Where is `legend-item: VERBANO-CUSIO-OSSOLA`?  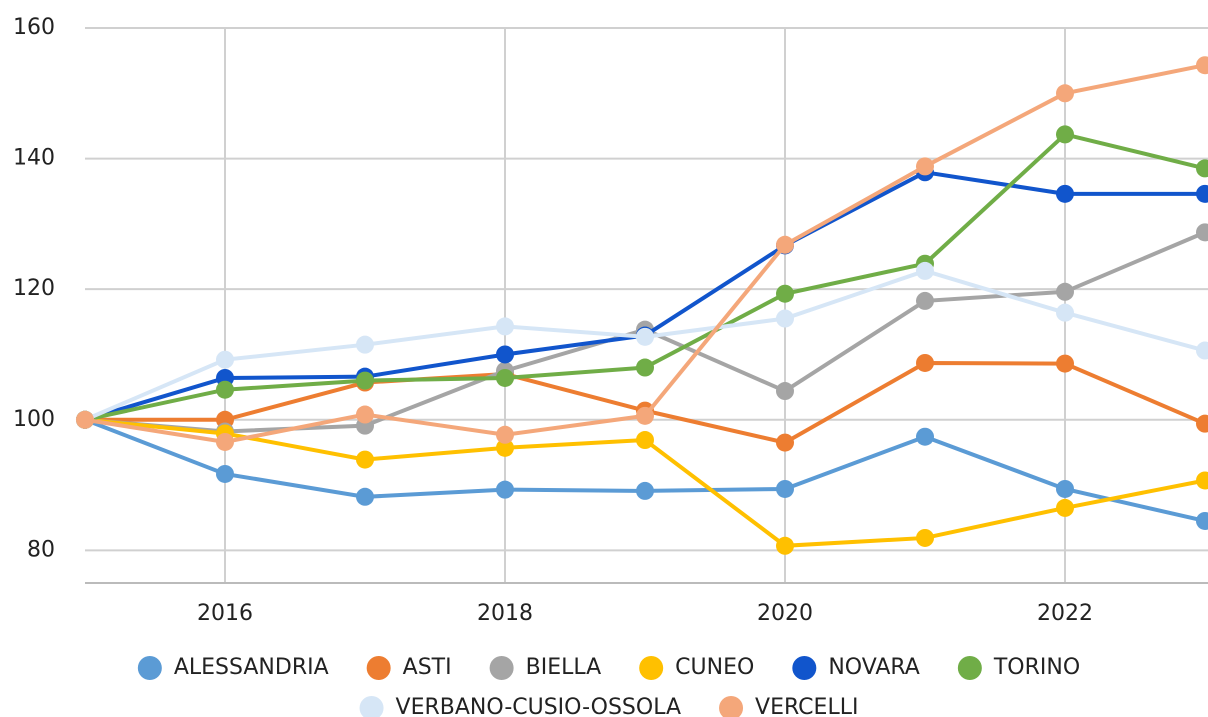
legend-item: VERBANO-CUSIO-OSSOLA is located at coordinates (520, 706).